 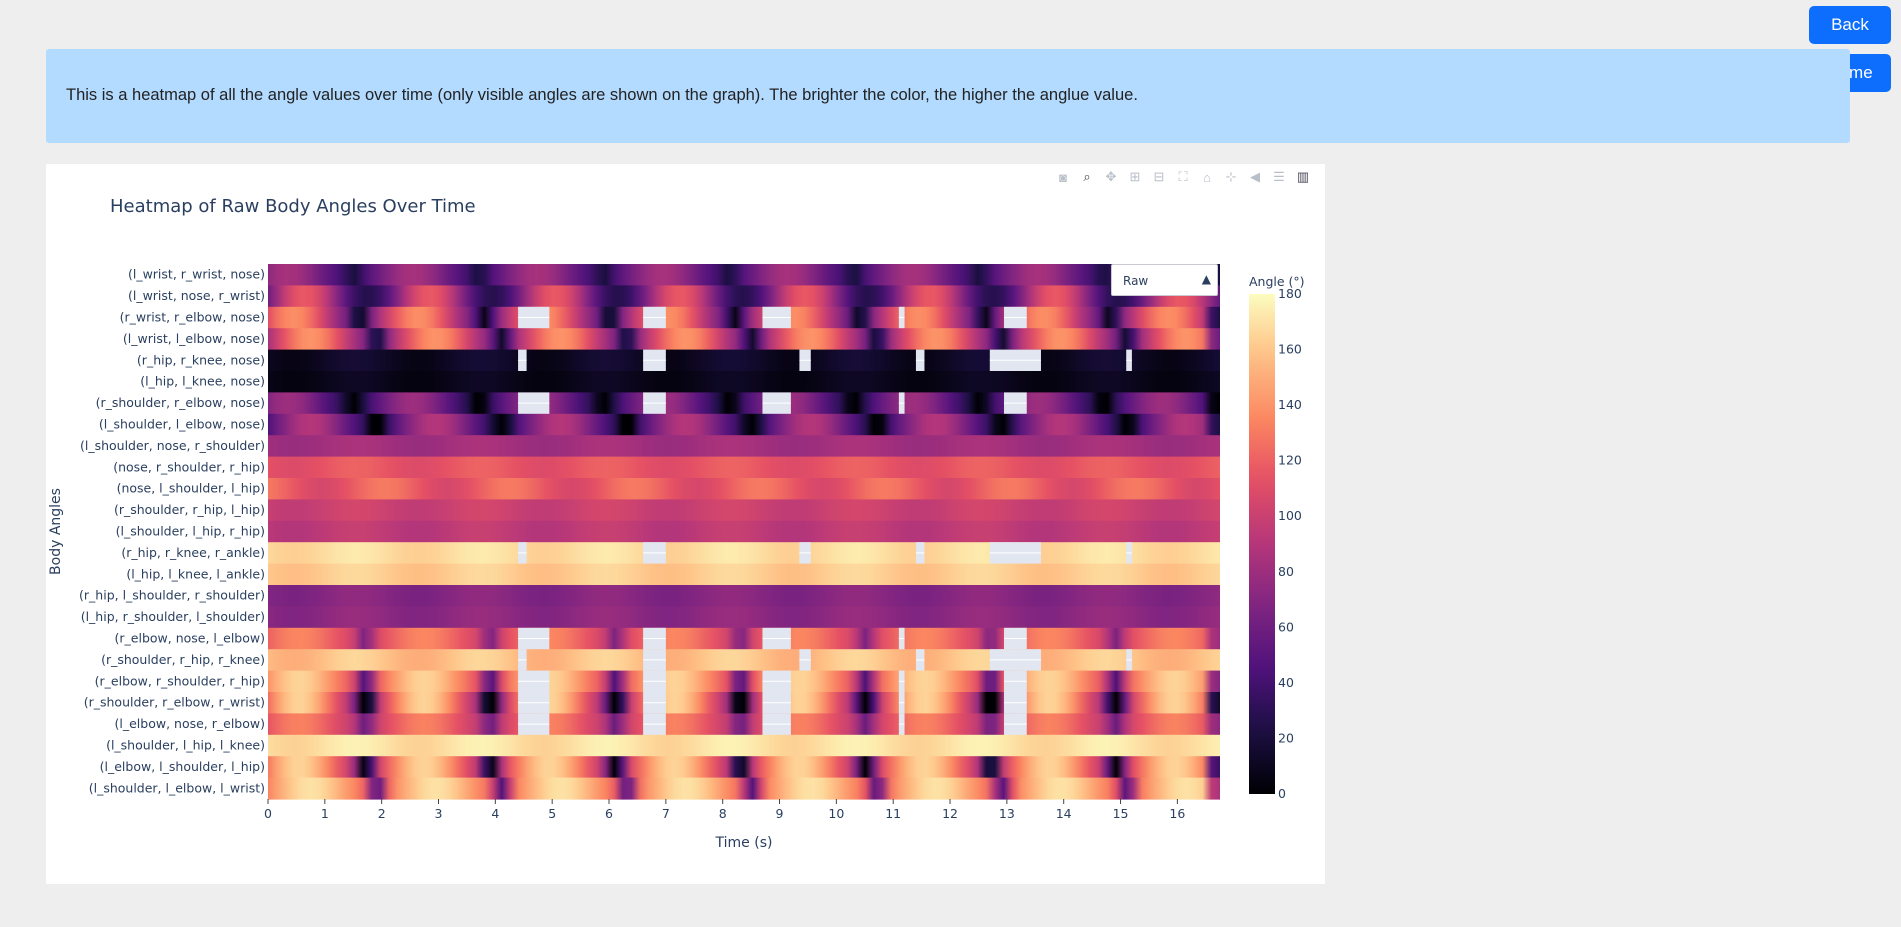 I want to click on colorbar-tick-label: 180, so click(x=1290, y=293).